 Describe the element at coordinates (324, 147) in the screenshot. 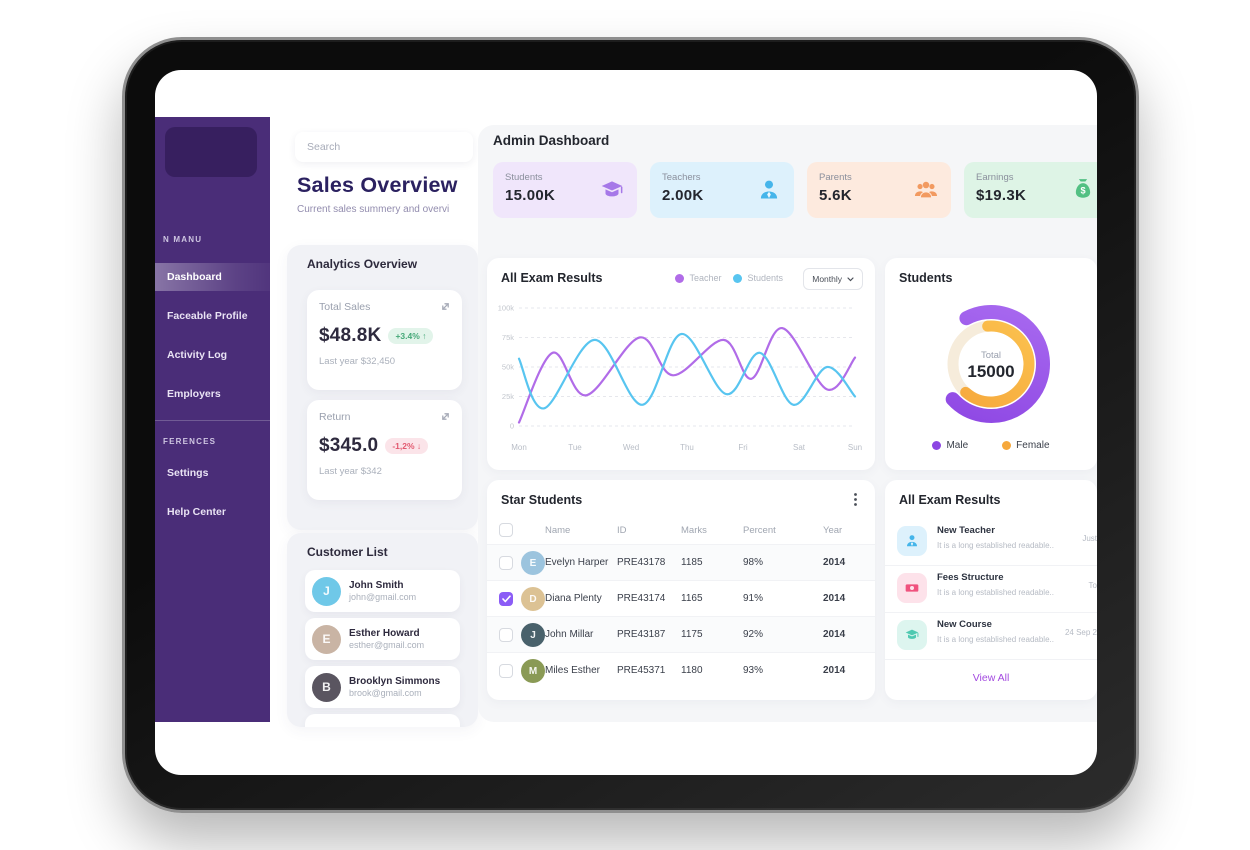

I see `search-placeholder: Search` at that location.